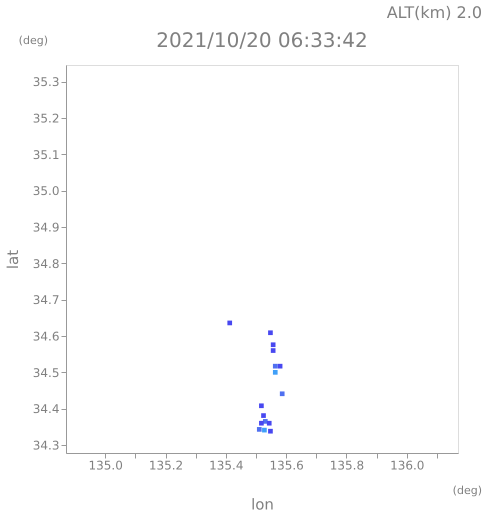  I want to click on y-tick-label: 34.5, so click(46, 373).